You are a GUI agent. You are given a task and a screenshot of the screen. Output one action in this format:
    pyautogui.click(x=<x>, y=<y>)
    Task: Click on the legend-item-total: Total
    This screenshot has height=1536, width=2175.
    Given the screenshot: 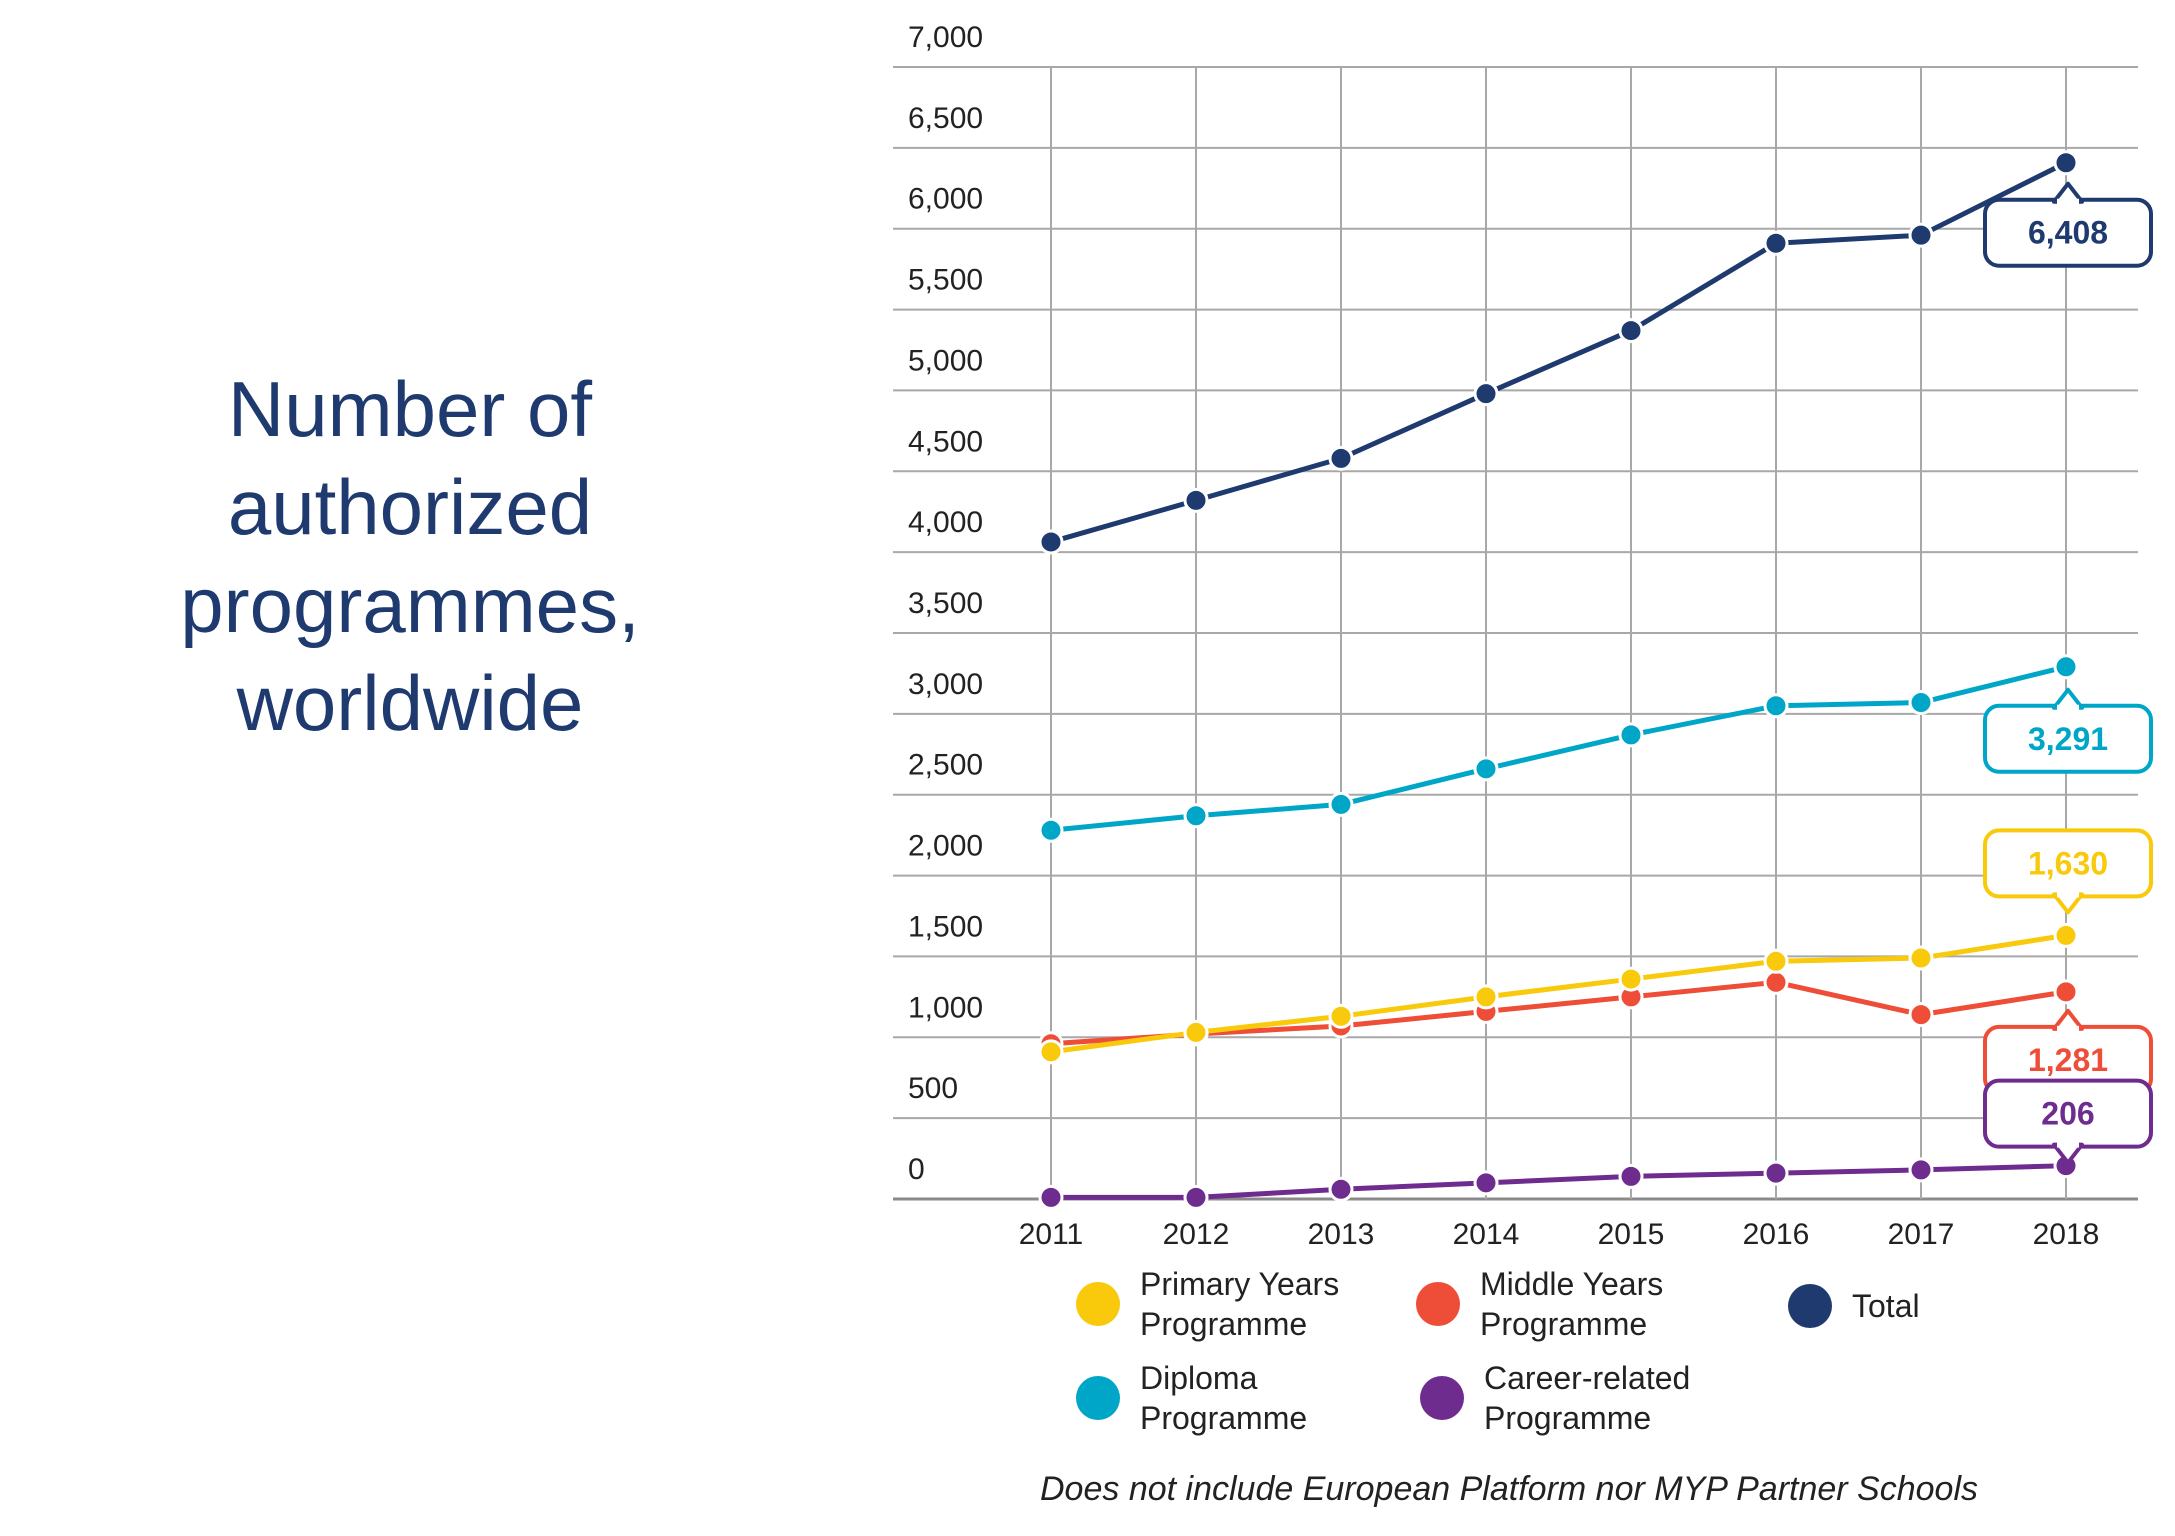 What is the action you would take?
    pyautogui.click(x=1854, y=1306)
    